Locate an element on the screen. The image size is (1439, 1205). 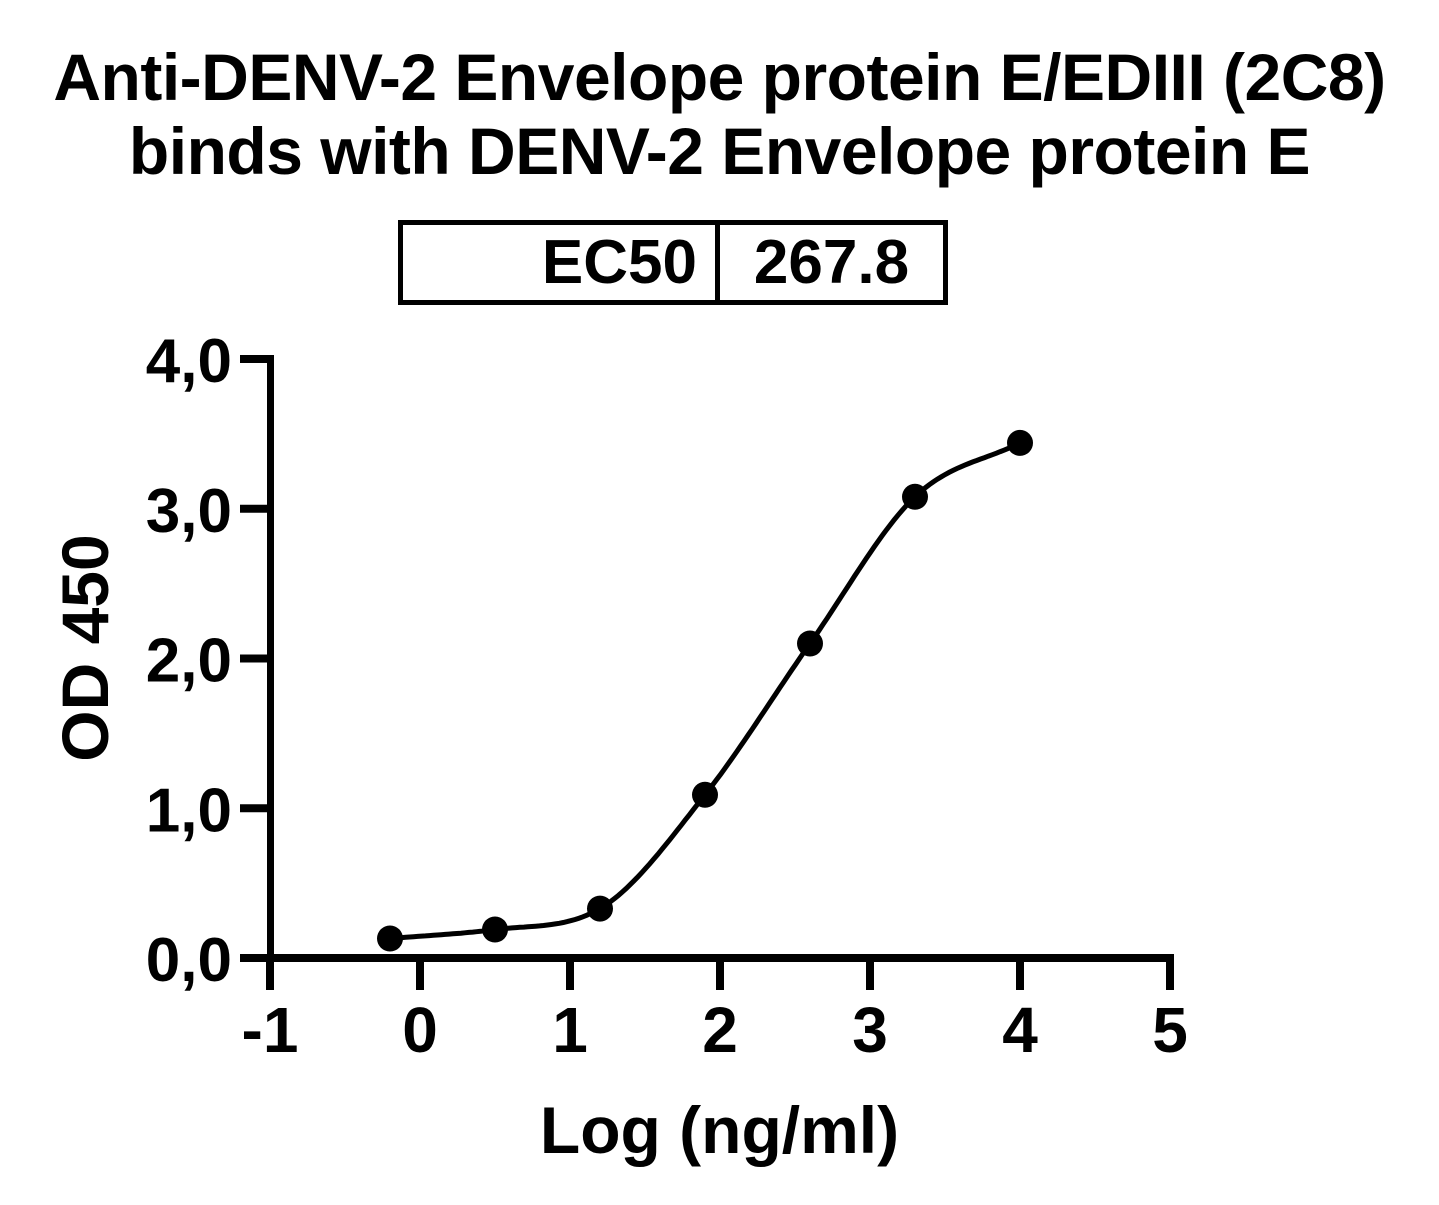
y-tick-label: 0,0 is located at coordinates (189, 960).